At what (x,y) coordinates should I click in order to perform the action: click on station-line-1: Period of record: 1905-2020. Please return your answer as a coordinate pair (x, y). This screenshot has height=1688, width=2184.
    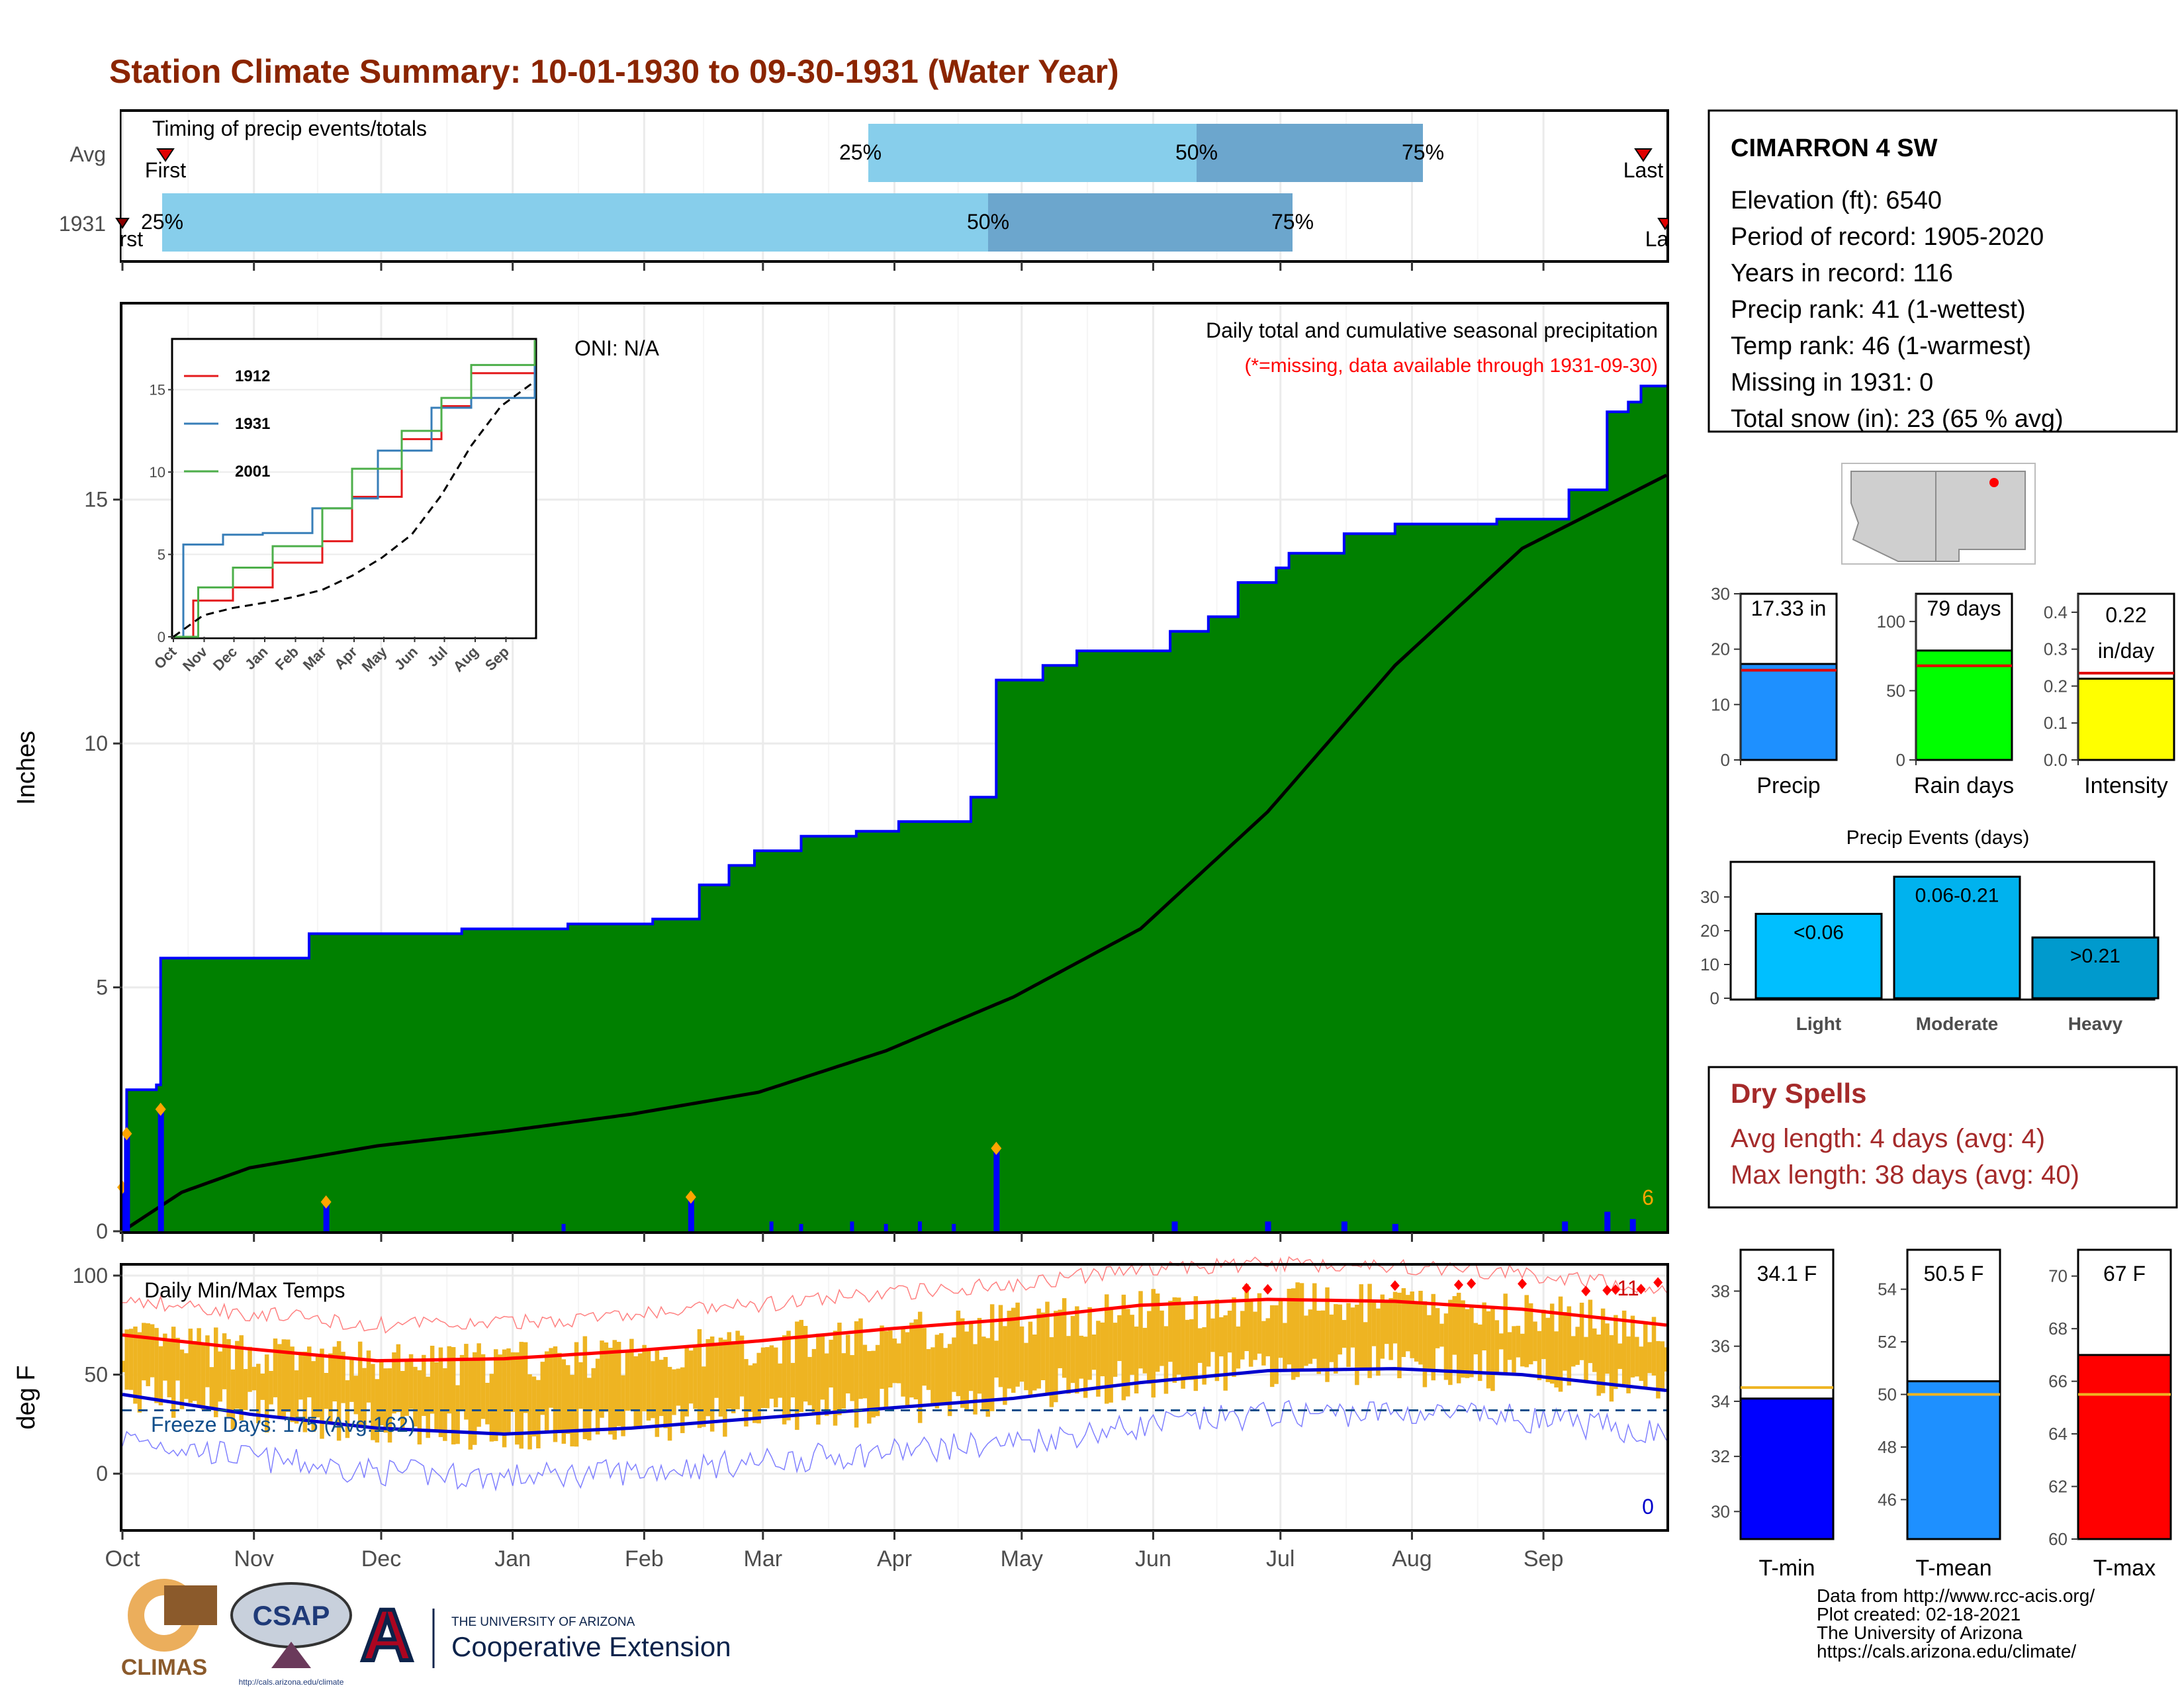
    Looking at the image, I should click on (1888, 237).